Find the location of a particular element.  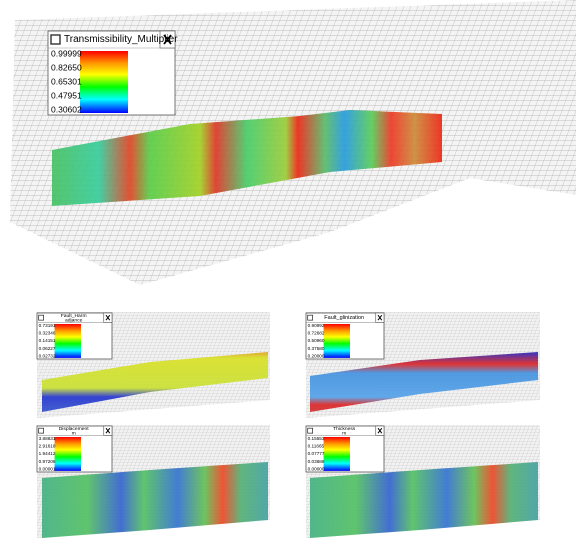

legend-label: 0.15553 is located at coordinates (316, 438).